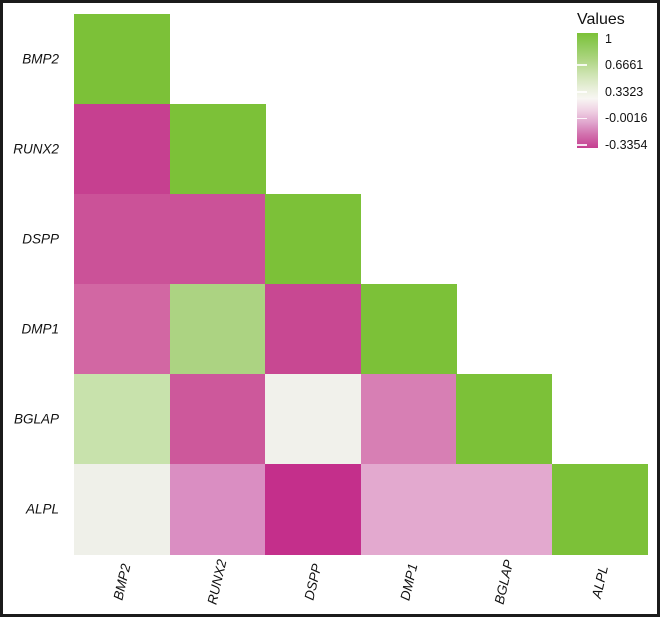  I want to click on row-label: RUNX2, so click(36, 149).